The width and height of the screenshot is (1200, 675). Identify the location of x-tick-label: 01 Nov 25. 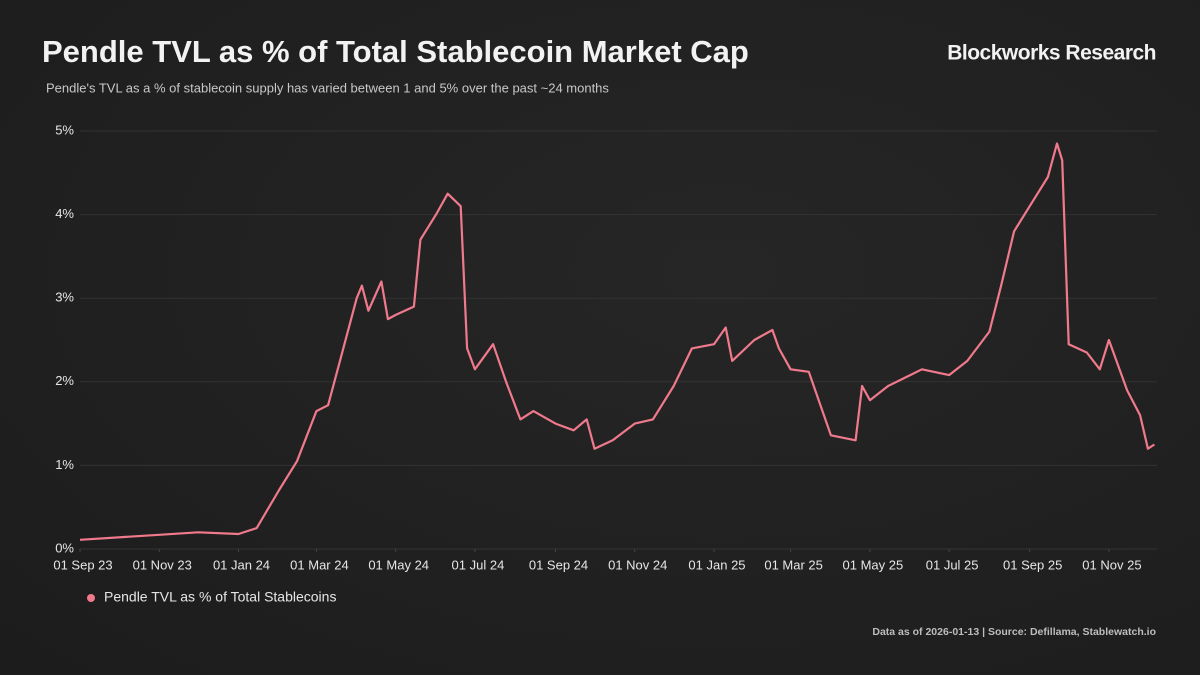
(1111, 564).